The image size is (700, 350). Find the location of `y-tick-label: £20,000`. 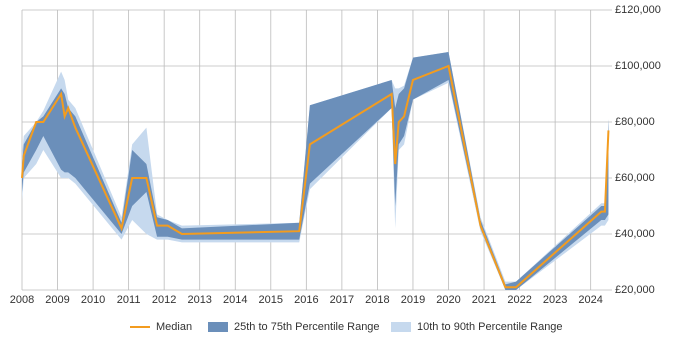

y-tick-label: £20,000 is located at coordinates (635, 290).